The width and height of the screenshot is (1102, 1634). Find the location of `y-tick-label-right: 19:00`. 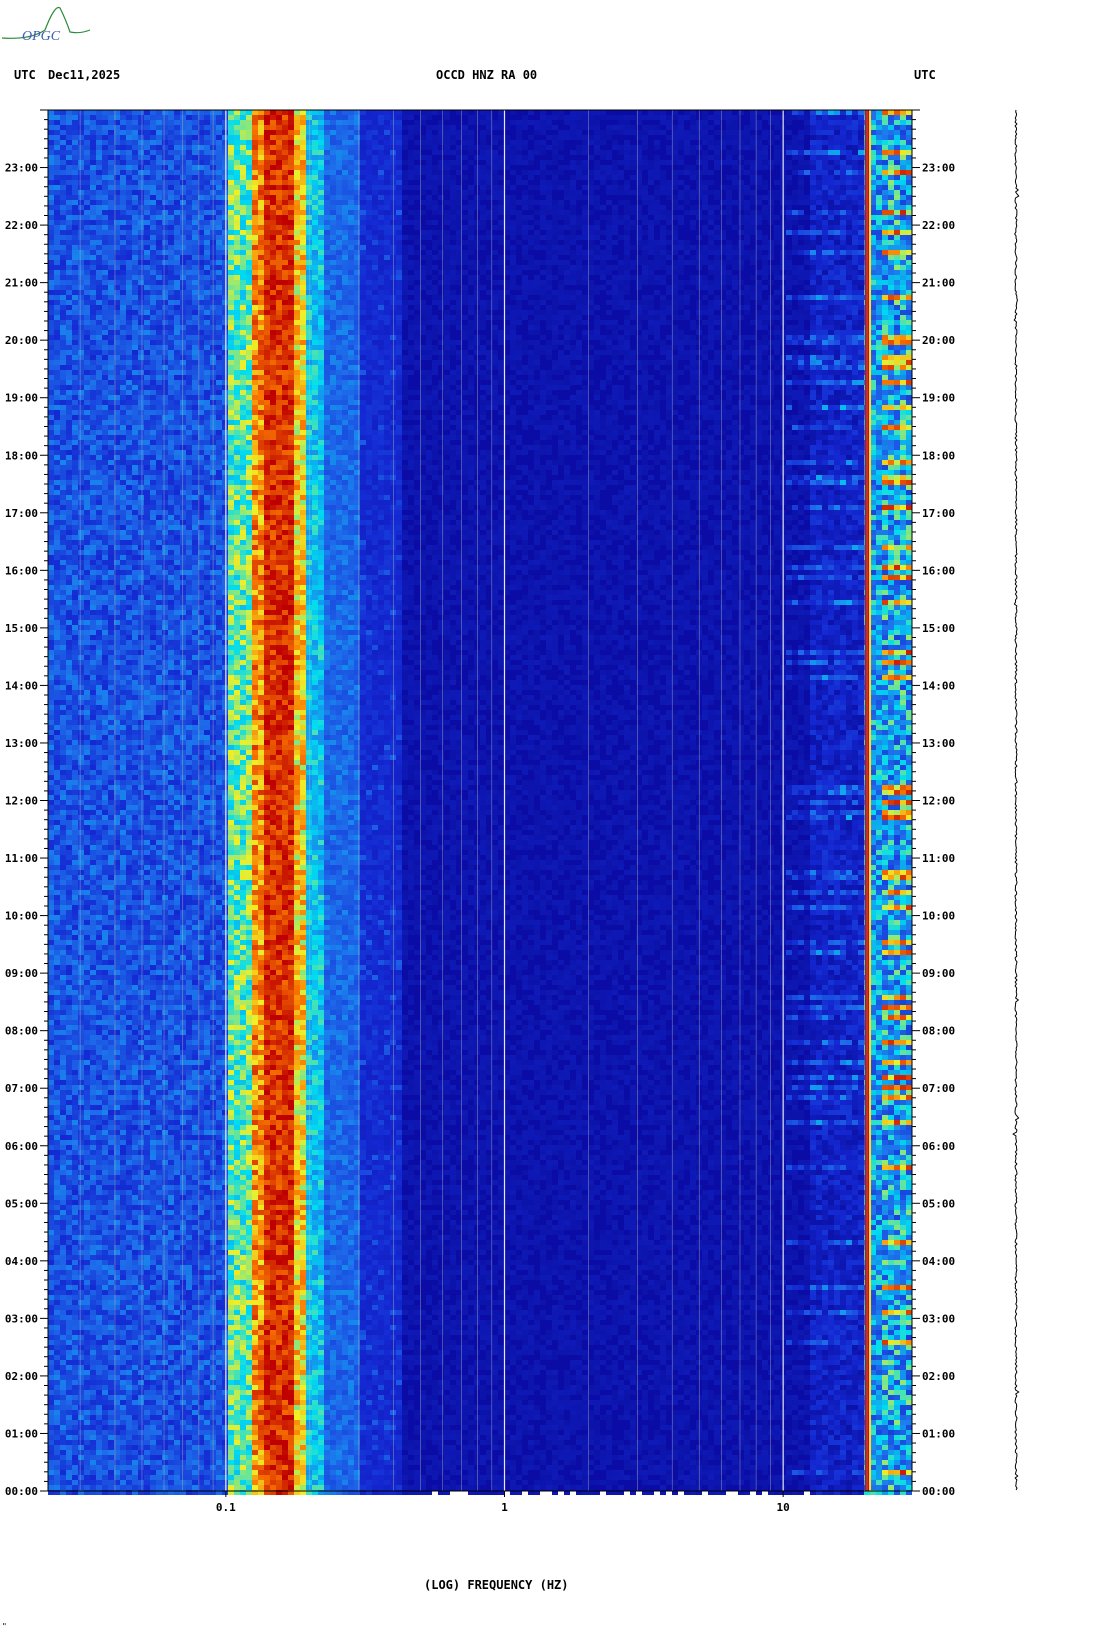

y-tick-label-right: 19:00 is located at coordinates (938, 398).